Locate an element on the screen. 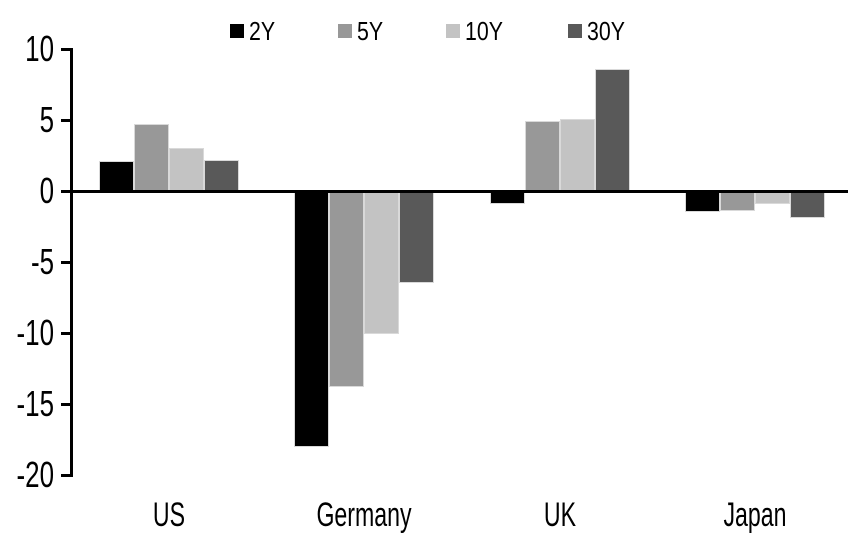  x-axis-label-uk: UK is located at coordinates (559, 515).